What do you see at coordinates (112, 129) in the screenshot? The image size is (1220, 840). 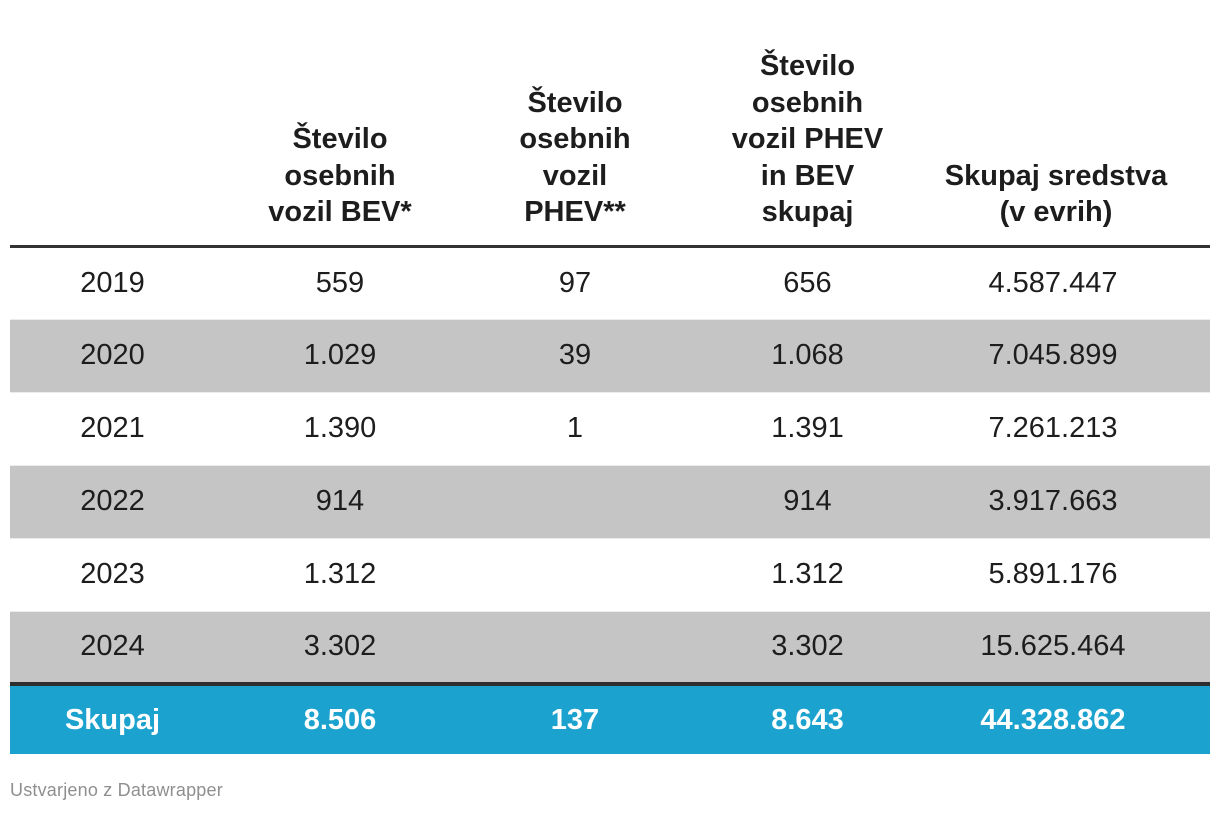 I see `column-header-year` at bounding box center [112, 129].